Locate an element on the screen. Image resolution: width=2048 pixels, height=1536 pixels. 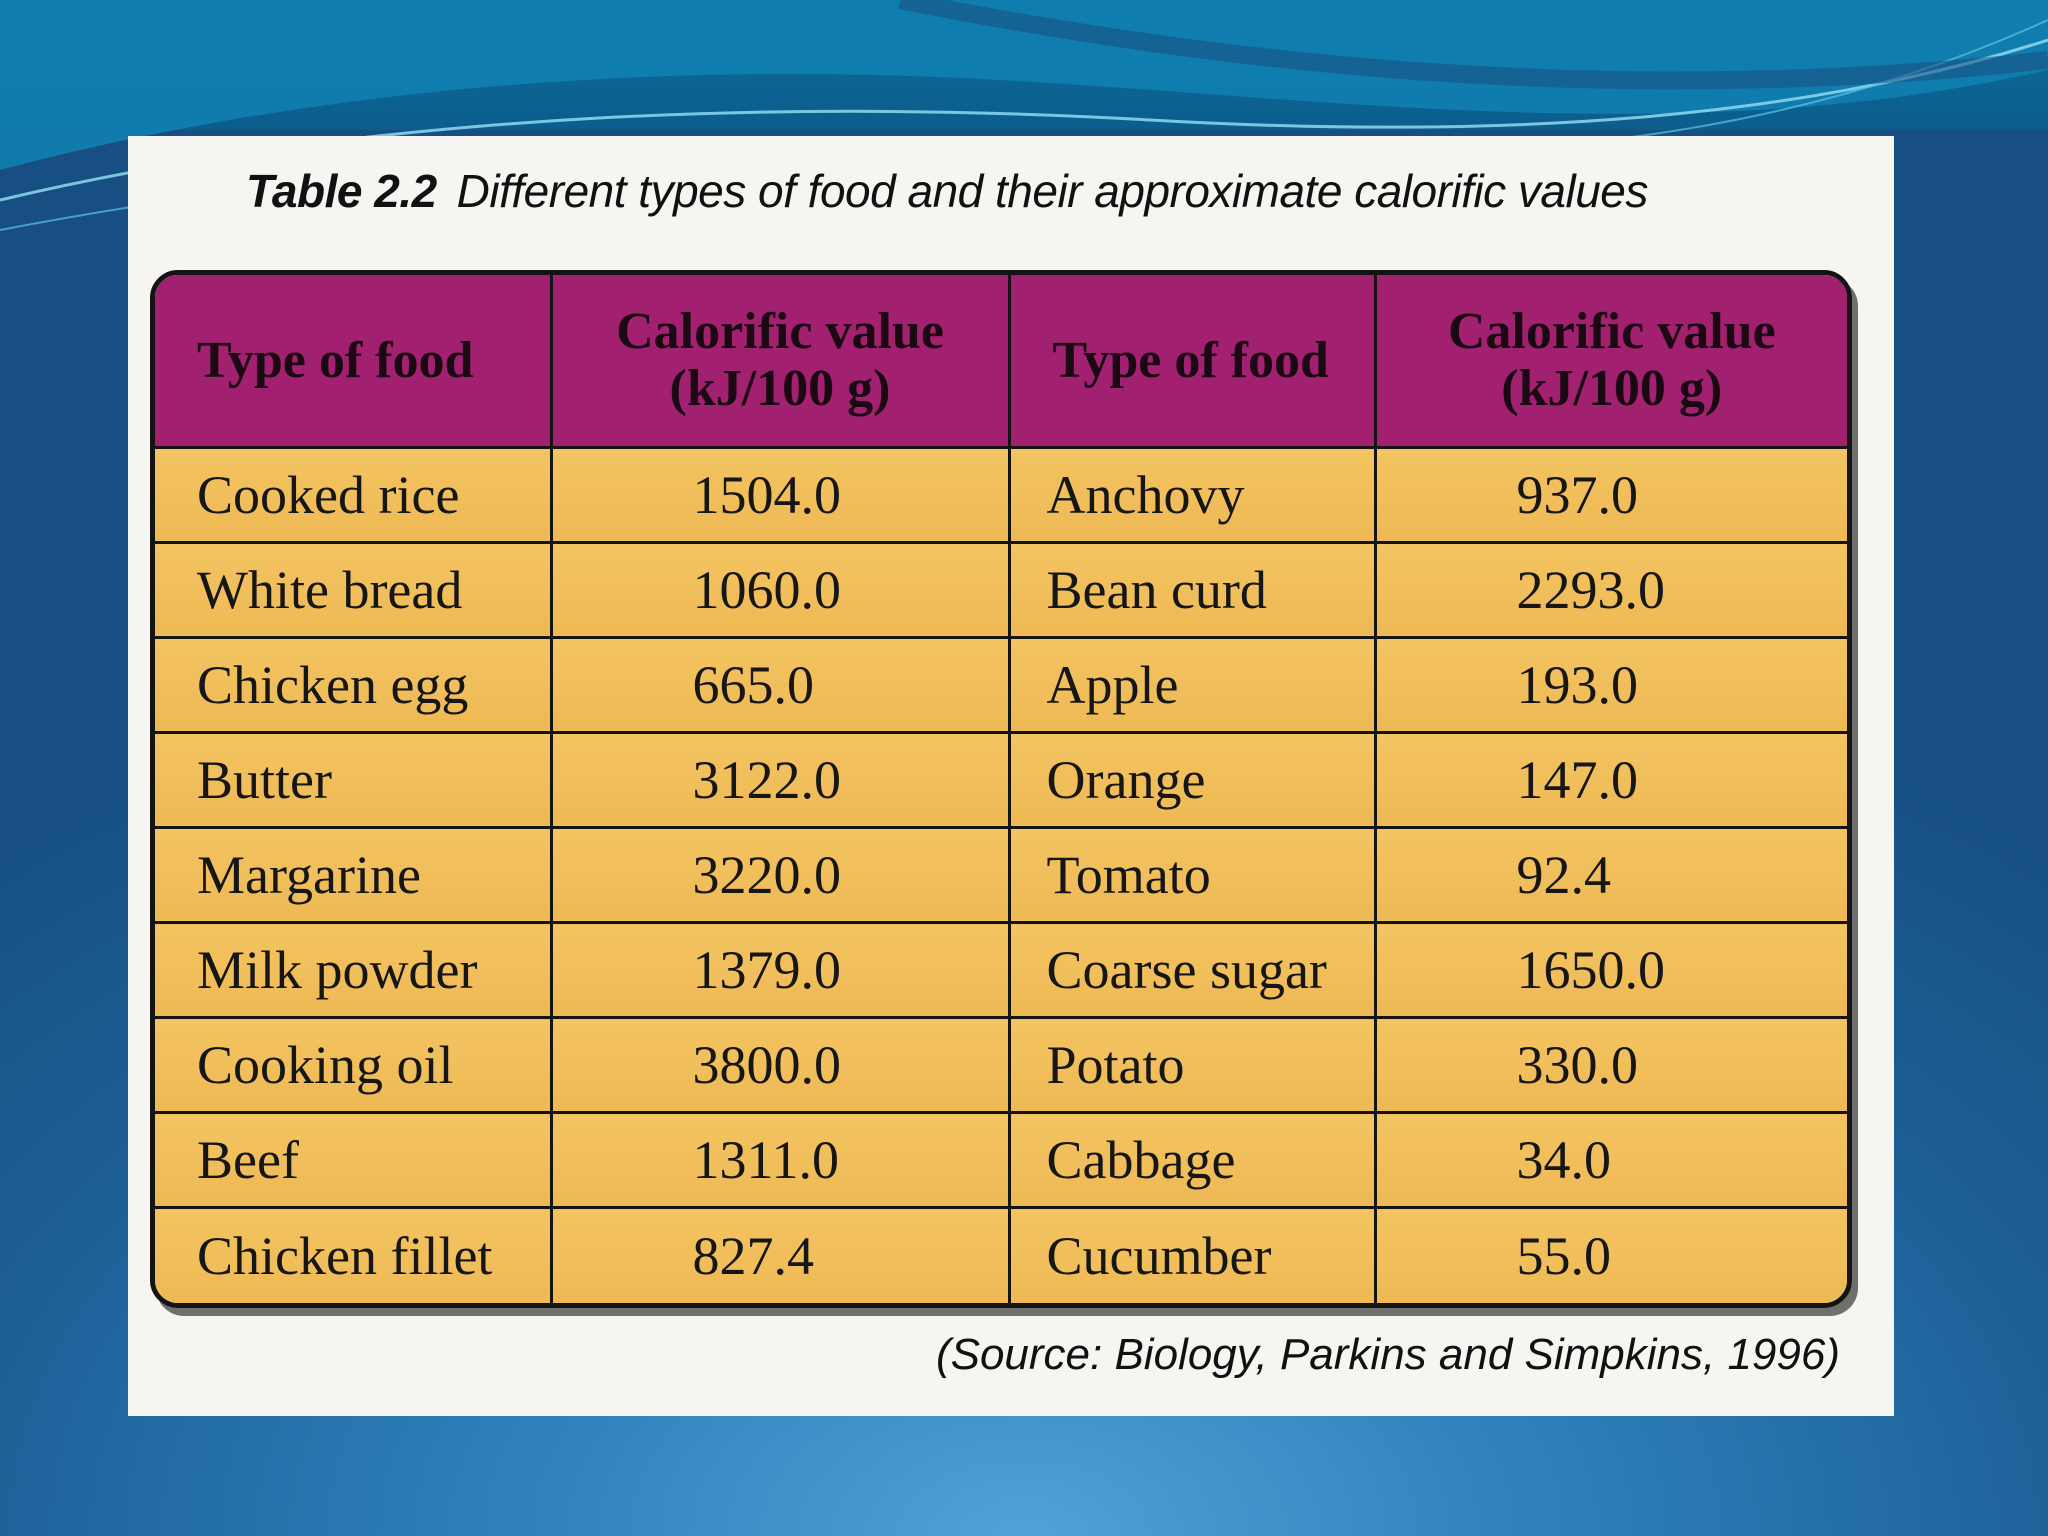
calorific-value-cell: 665.0 is located at coordinates (780, 684).